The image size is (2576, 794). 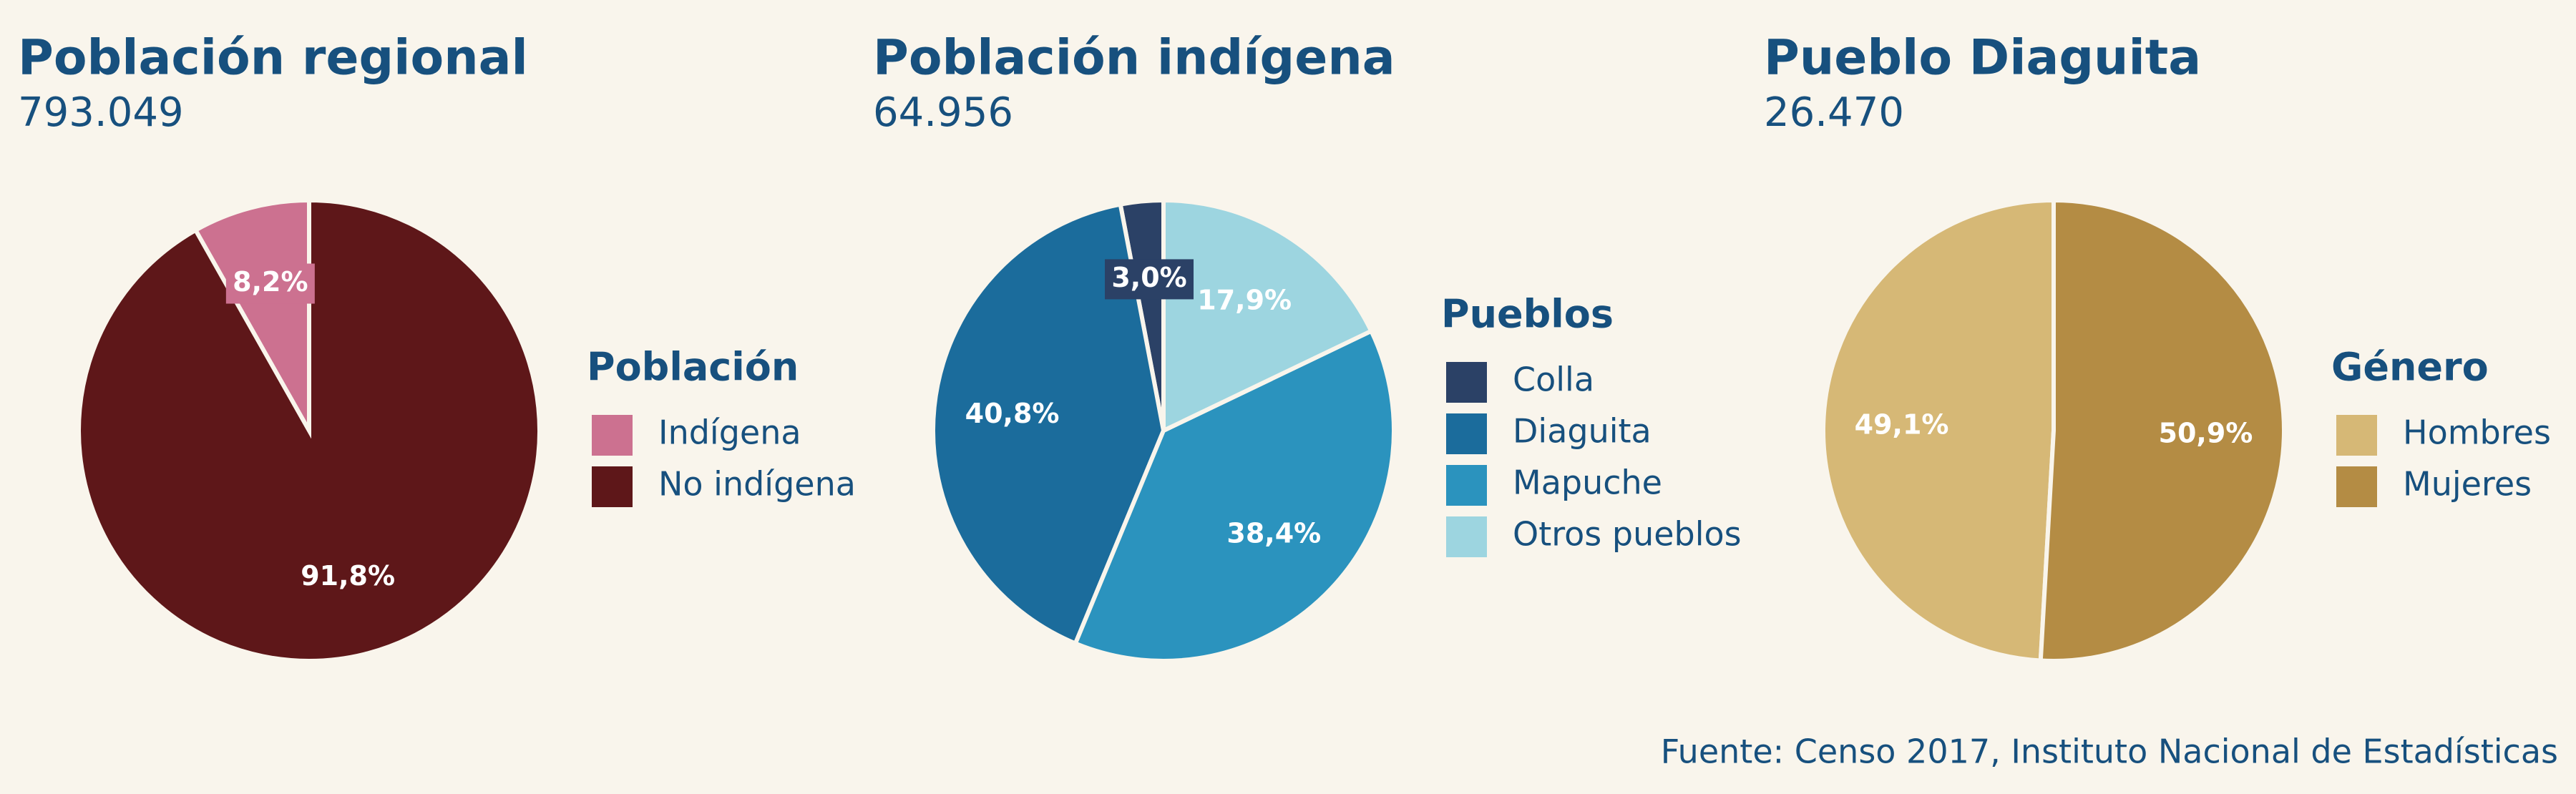 I want to click on legend-item: No indígena, so click(x=757, y=484).